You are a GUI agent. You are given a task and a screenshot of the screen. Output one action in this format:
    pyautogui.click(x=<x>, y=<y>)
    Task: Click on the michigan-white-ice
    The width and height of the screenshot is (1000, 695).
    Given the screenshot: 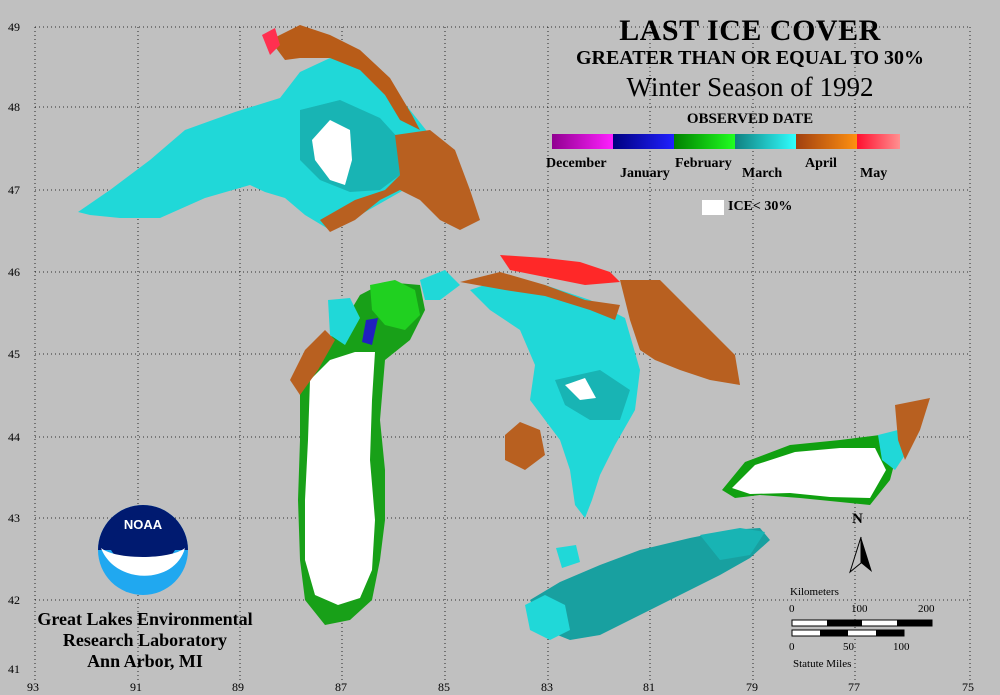 What is the action you would take?
    pyautogui.click(x=340, y=478)
    